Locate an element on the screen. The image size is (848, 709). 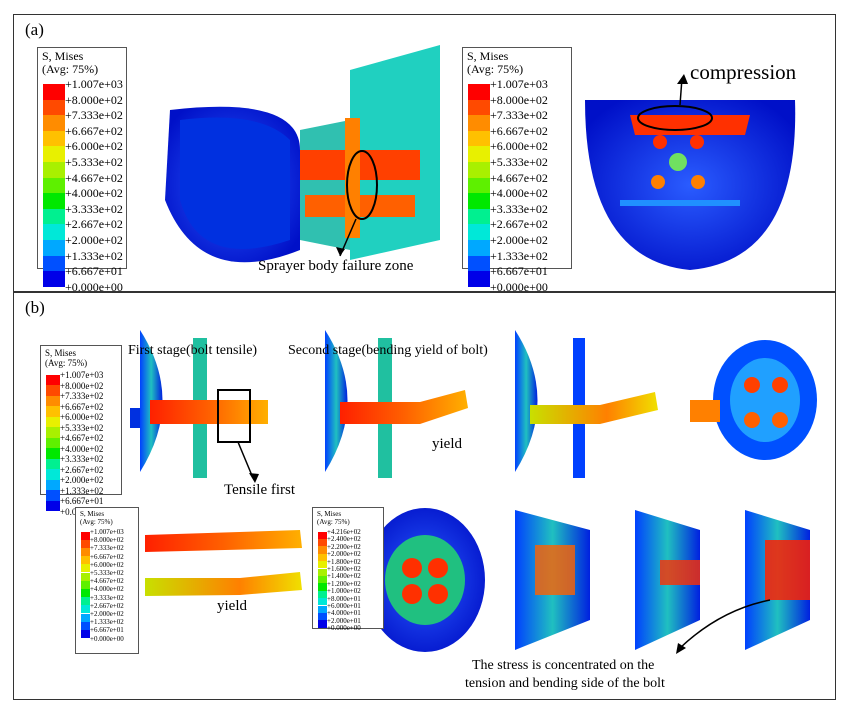
failure-zone-label: Sprayer body failure zone is located at coordinates (336, 266).